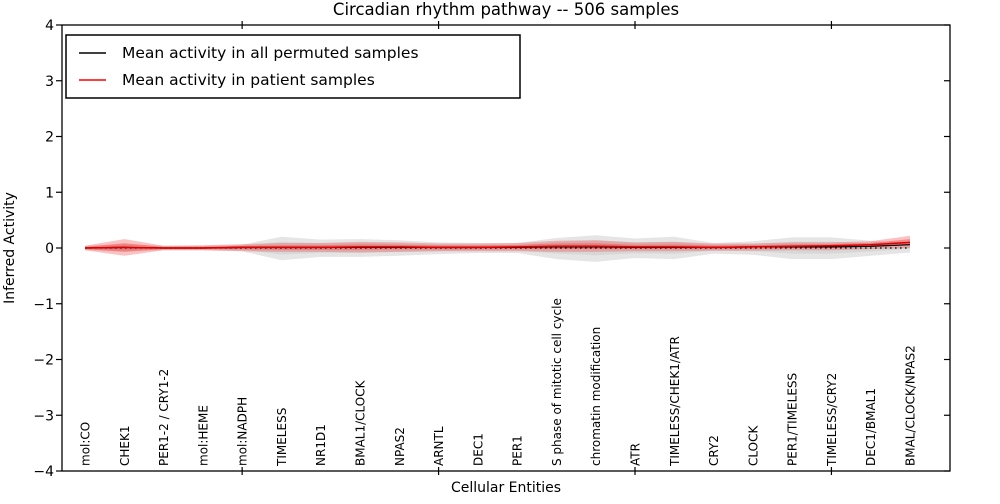 The image size is (1000, 504). What do you see at coordinates (911, 405) in the screenshot?
I see `x-tick-label-entity: BMAL/CLOCK/NPAS2` at bounding box center [911, 405].